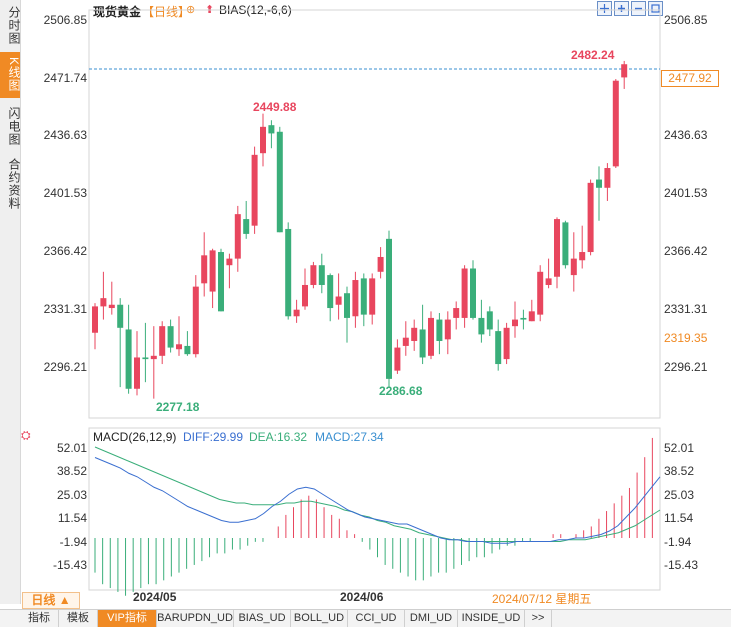  Describe the element at coordinates (65, 20) in the screenshot. I see `price-tick: 2506.85` at that location.